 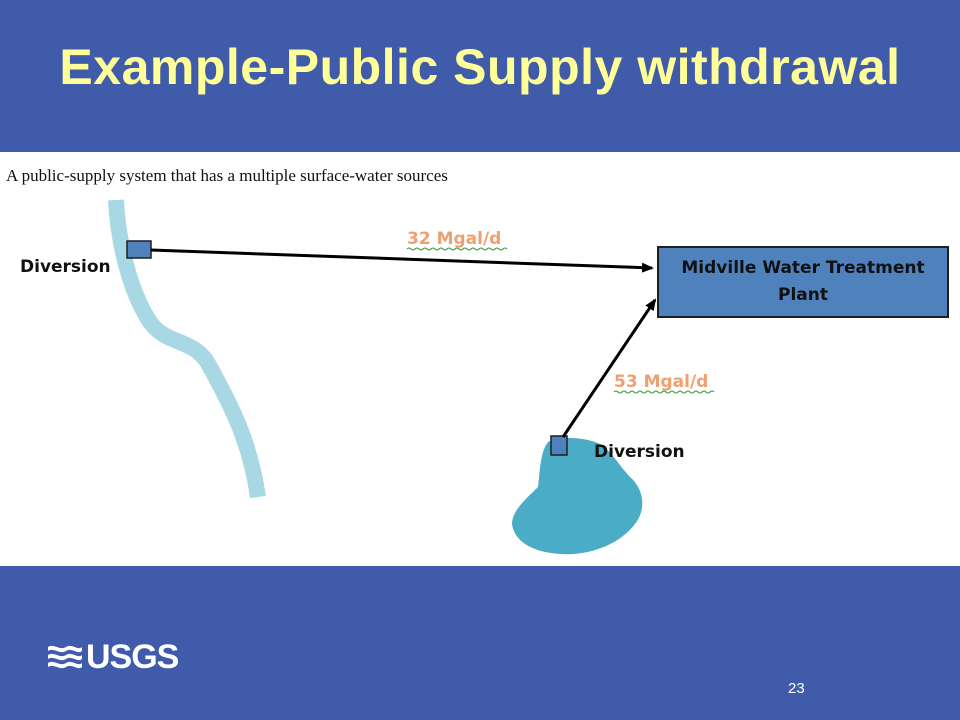 What do you see at coordinates (65, 267) in the screenshot?
I see `river-diversion-label: Diversion` at bounding box center [65, 267].